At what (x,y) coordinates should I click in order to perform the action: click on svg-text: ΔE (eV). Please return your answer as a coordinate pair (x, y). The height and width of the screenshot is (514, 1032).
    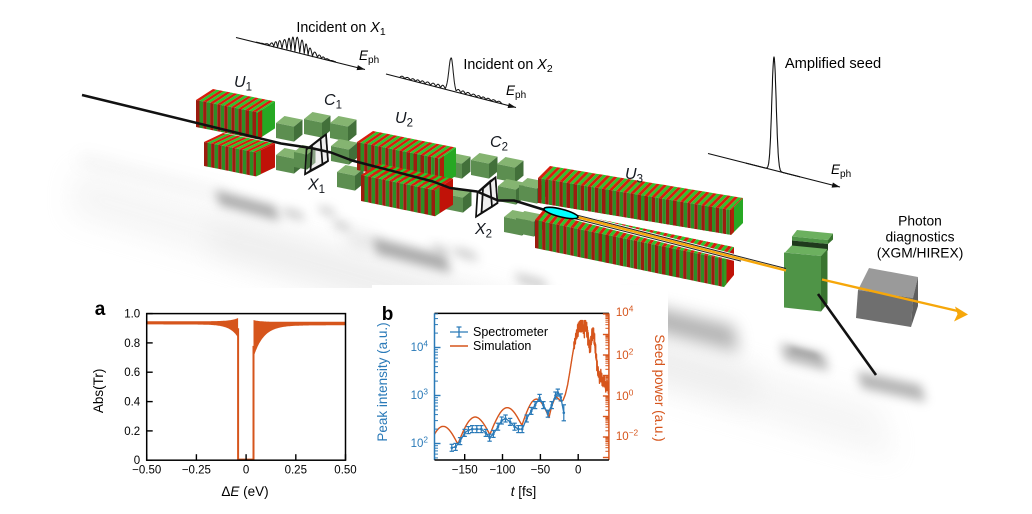
    Looking at the image, I should click on (244, 491).